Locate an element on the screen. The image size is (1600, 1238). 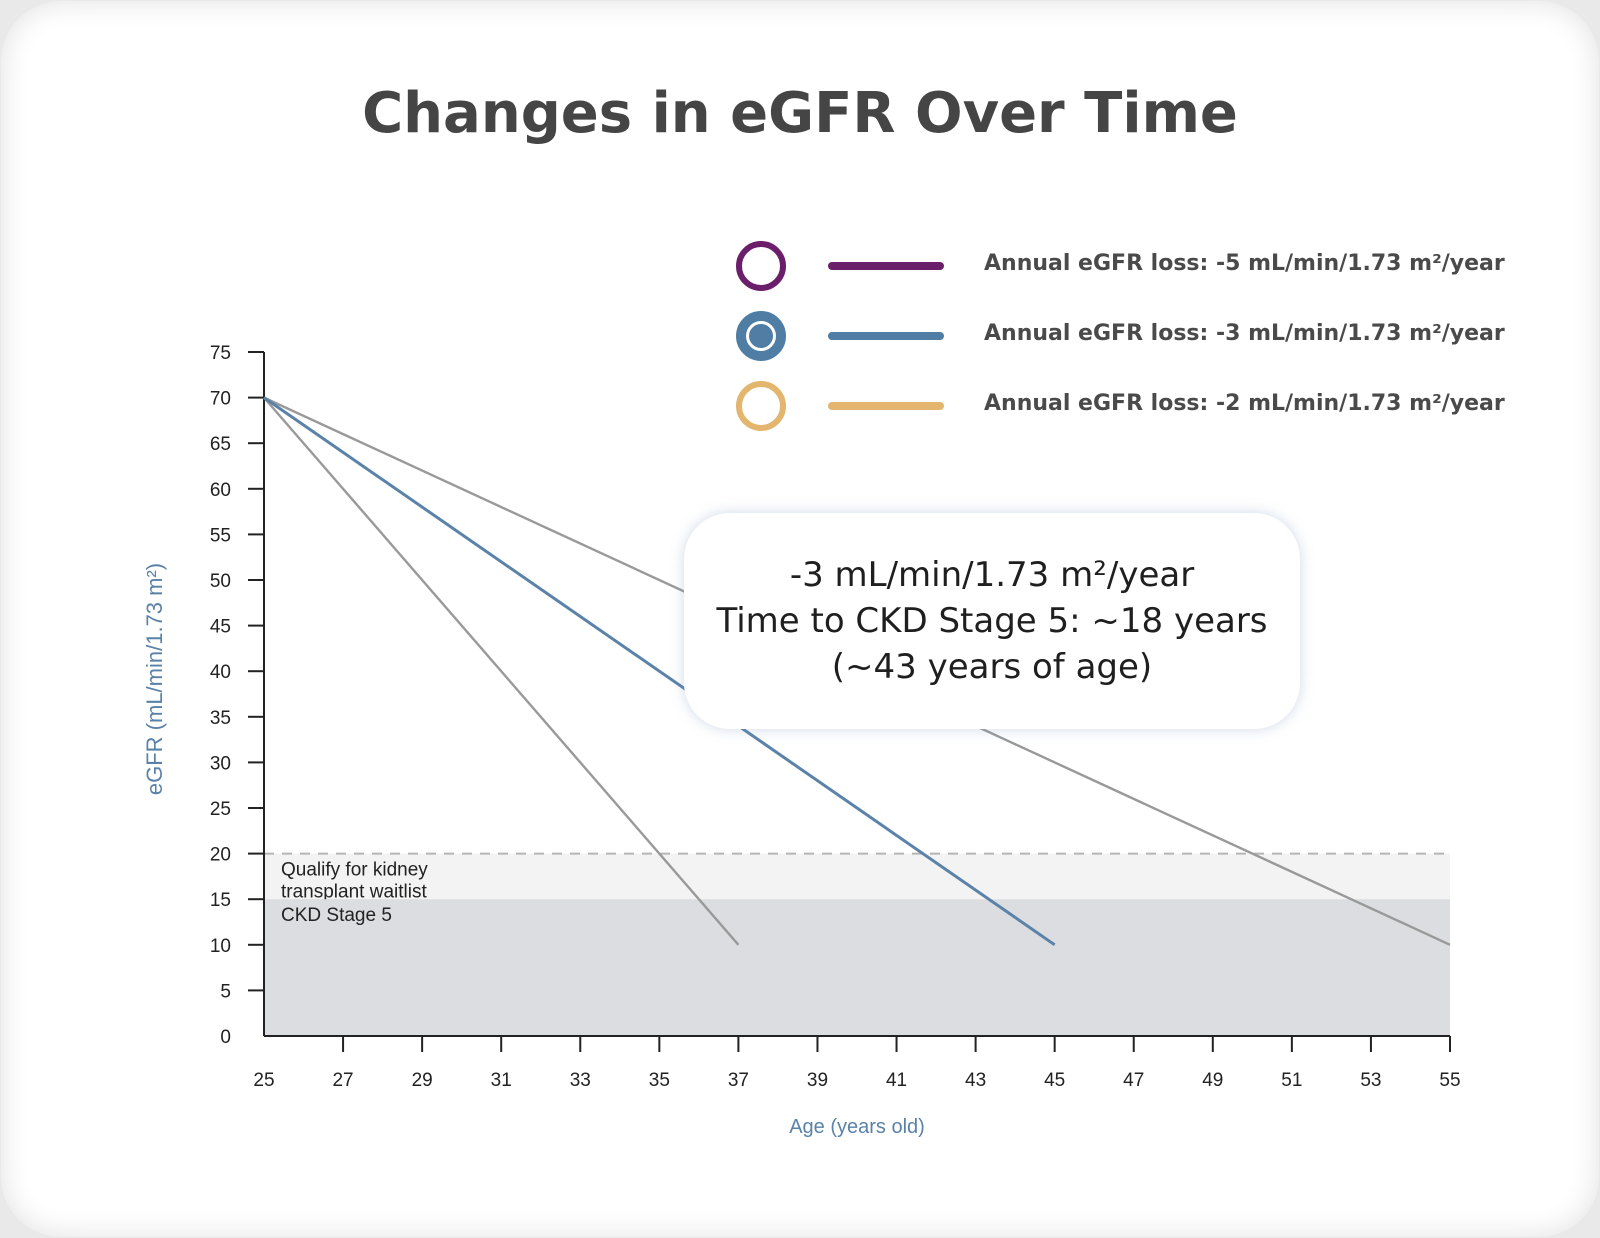
x-tick-label: 43 is located at coordinates (975, 1080).